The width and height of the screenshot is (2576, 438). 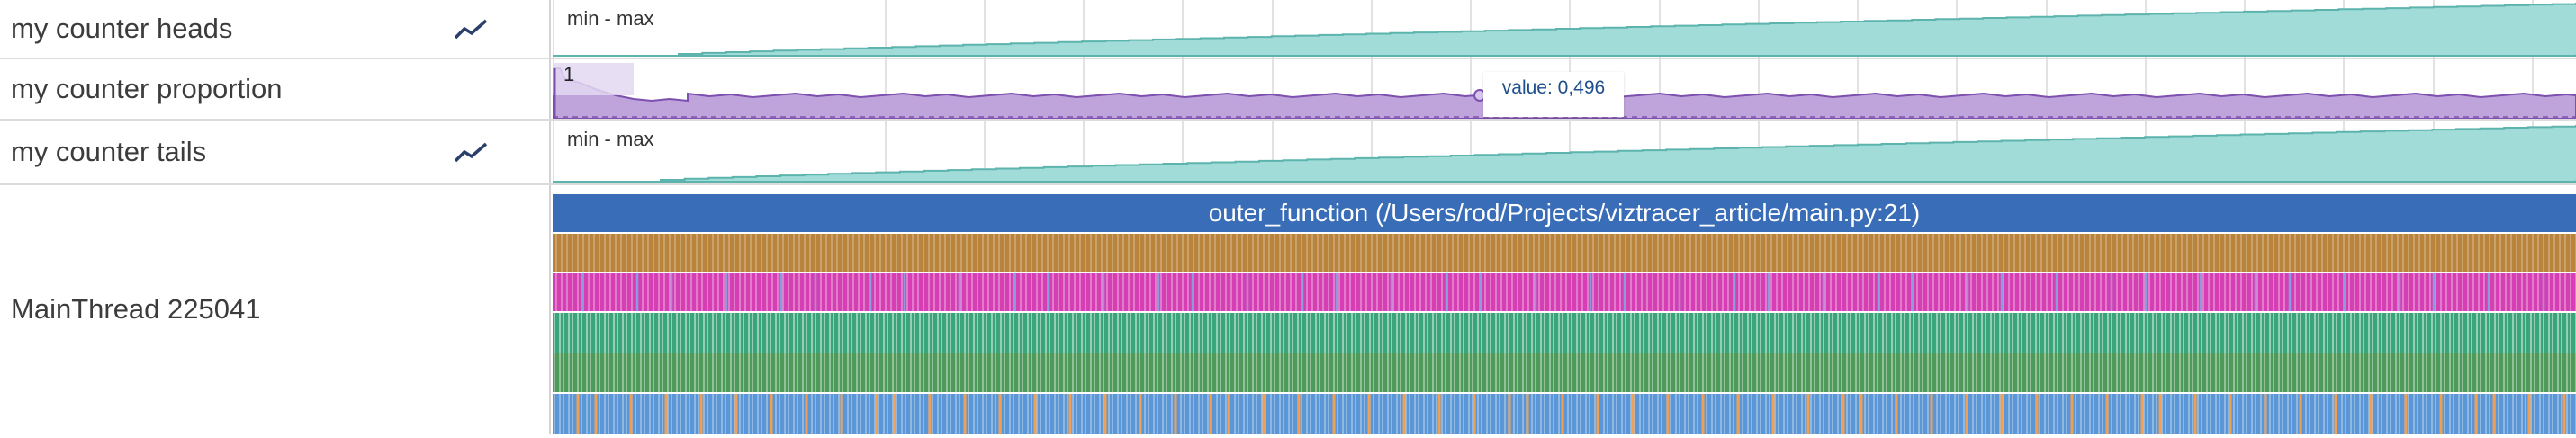 What do you see at coordinates (275, 309) in the screenshot?
I see `track-label-main-thread: MainThread 225041` at bounding box center [275, 309].